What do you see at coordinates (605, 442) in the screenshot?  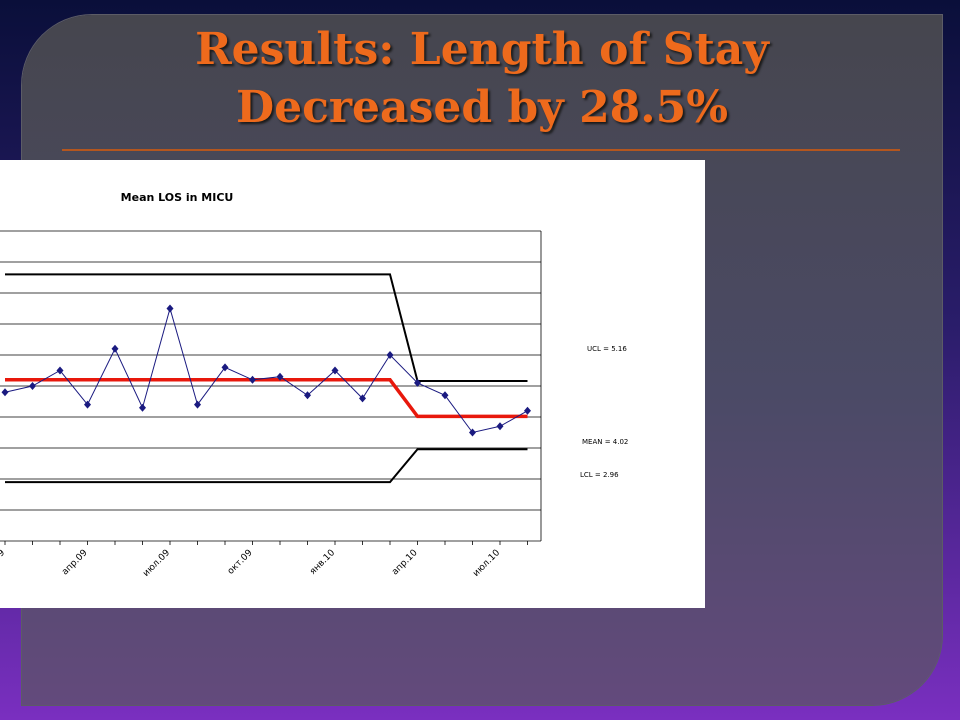 I see `control-label: MEAN = 4.02` at bounding box center [605, 442].